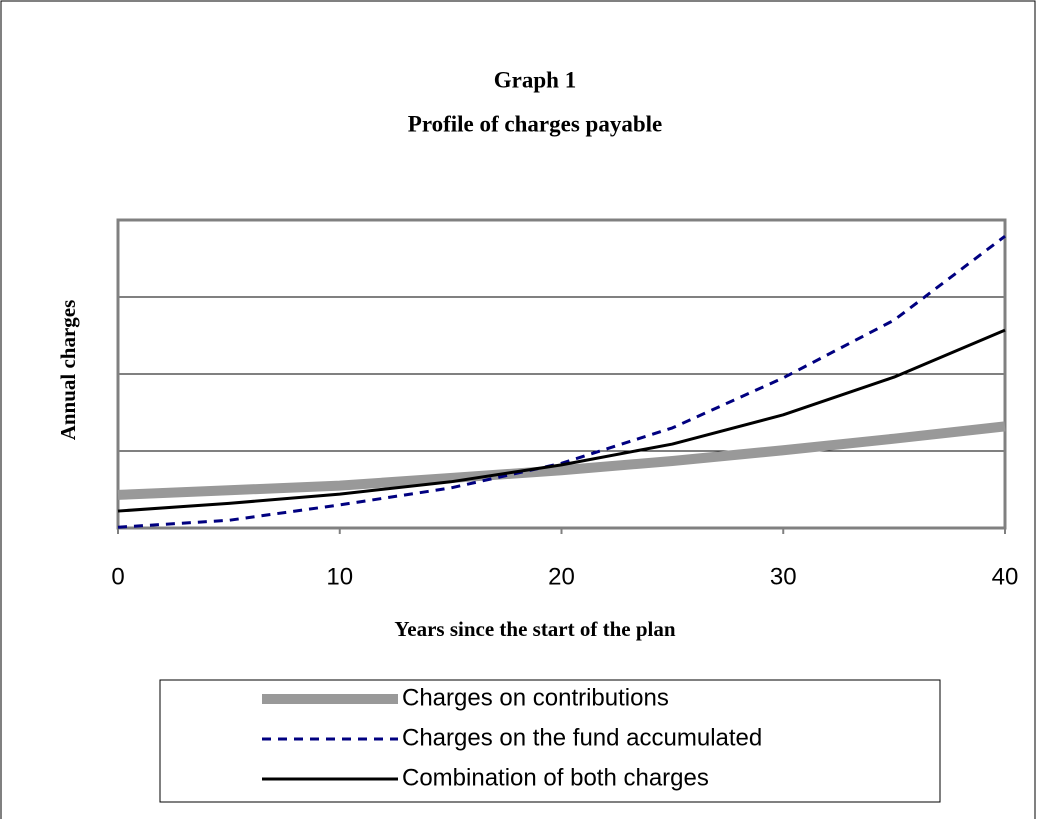 This screenshot has height=819, width=1047. Describe the element at coordinates (535, 79) in the screenshot. I see `chart-title: Graph 1` at that location.